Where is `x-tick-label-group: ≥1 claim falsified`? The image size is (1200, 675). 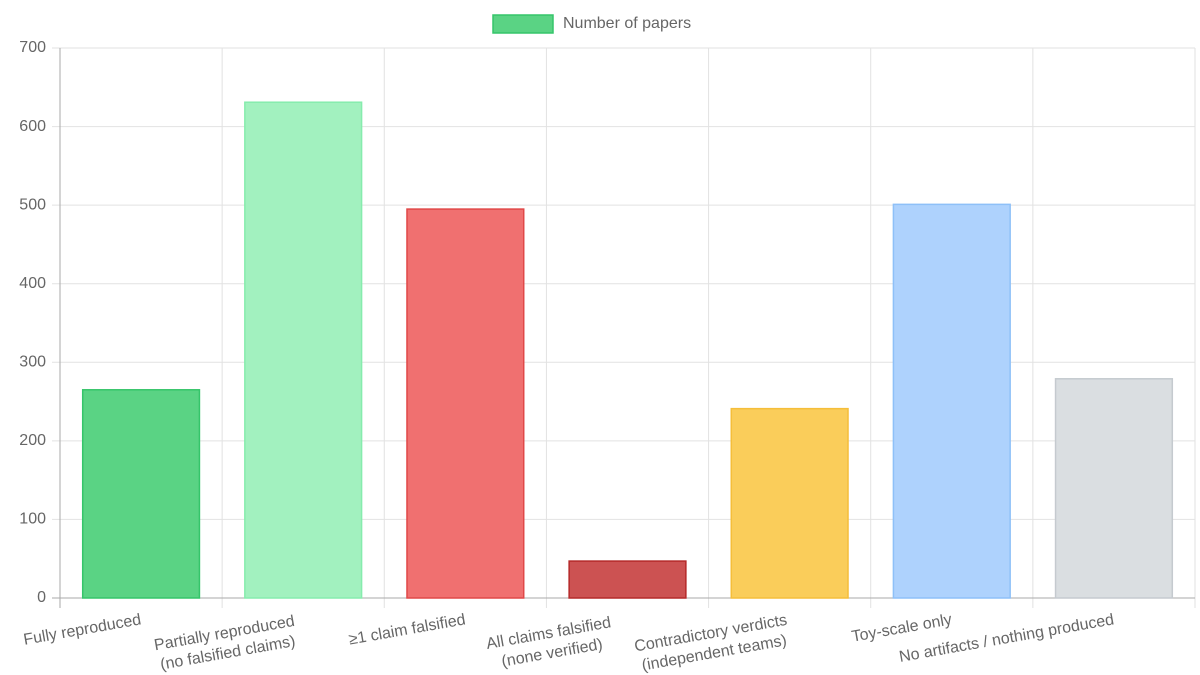 x-tick-label-group: ≥1 claim falsified is located at coordinates (406, 629).